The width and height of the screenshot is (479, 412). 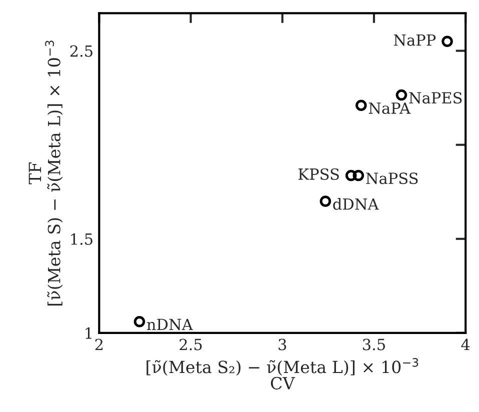 What do you see at coordinates (282, 374) in the screenshot?
I see `text: [ν̃(Meta S₂) − ν̃(Meta L)] × 10$^{−3}$ CV` at bounding box center [282, 374].